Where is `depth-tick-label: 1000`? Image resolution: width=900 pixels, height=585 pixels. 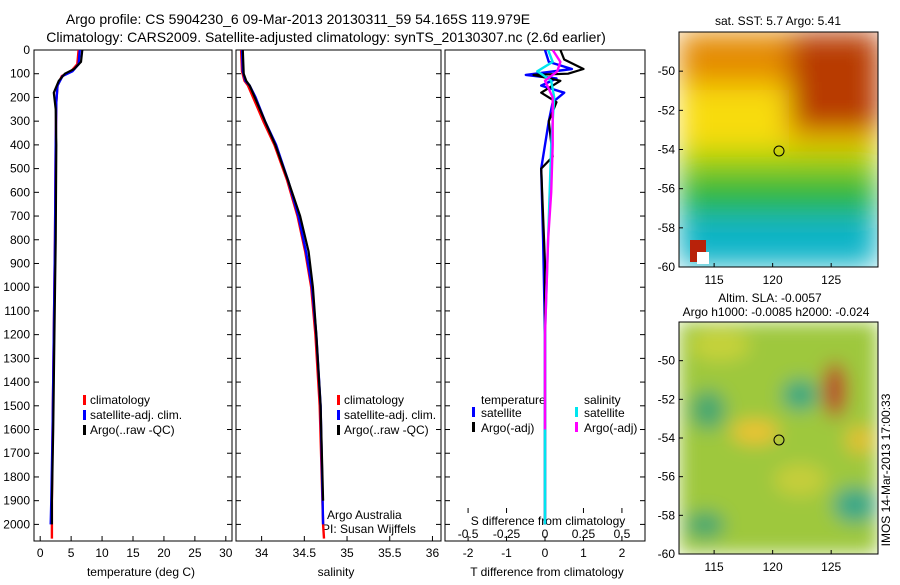
depth-tick-label: 1000 is located at coordinates (16, 287).